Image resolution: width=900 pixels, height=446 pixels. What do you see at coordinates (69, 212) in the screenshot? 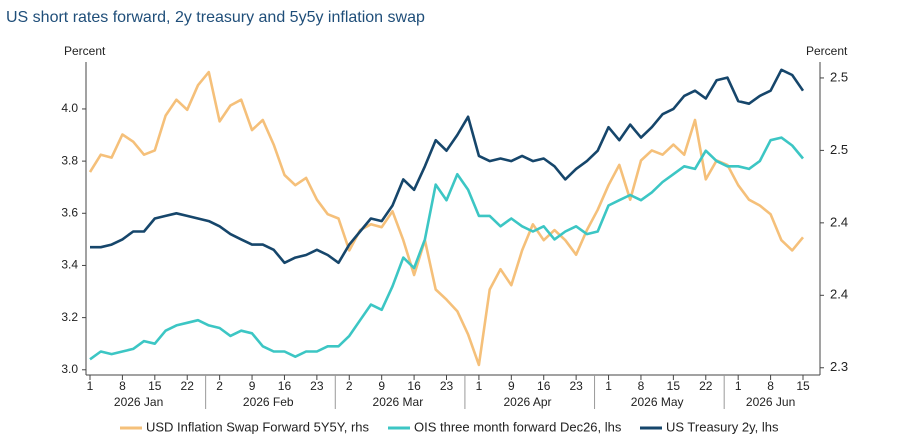
I see `y-tick-label: 3.6` at bounding box center [69, 212].